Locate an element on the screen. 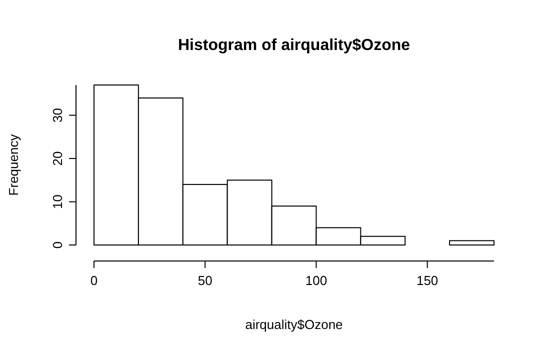  x-tick-label: 150 is located at coordinates (427, 280).